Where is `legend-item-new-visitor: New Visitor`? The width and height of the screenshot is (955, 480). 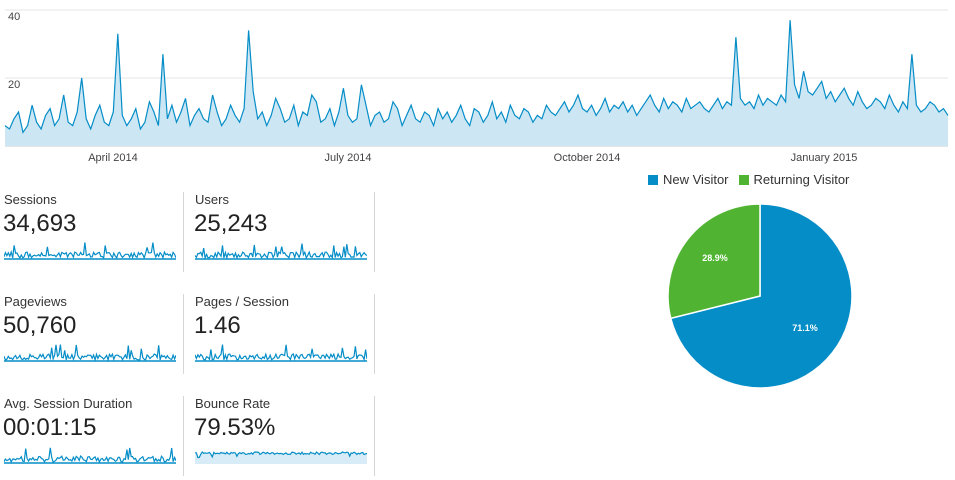
legend-item-new-visitor: New Visitor is located at coordinates (688, 179).